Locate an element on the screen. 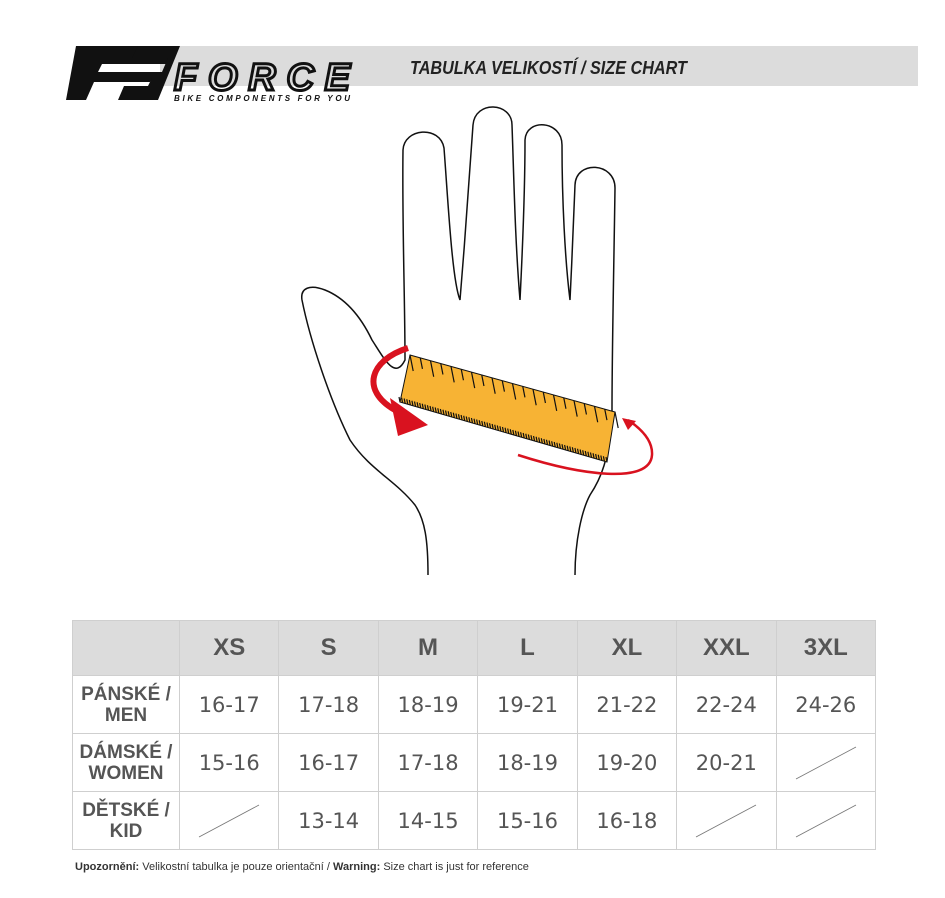 The width and height of the screenshot is (945, 898). measuring-tape is located at coordinates (508, 408).